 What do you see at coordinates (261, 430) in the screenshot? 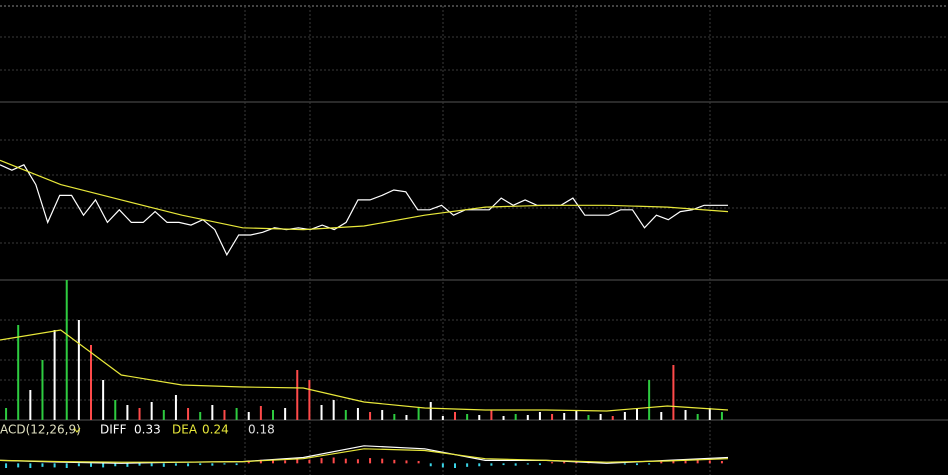
I see `macd-value: 0.18` at bounding box center [261, 430].